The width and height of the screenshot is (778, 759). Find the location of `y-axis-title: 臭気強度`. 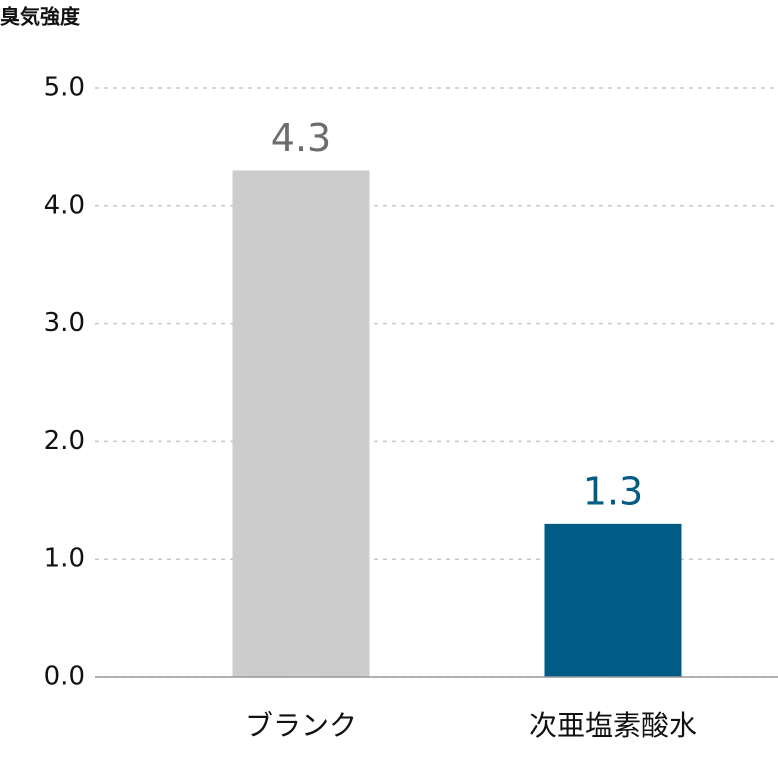

y-axis-title: 臭気強度 is located at coordinates (40, 17).